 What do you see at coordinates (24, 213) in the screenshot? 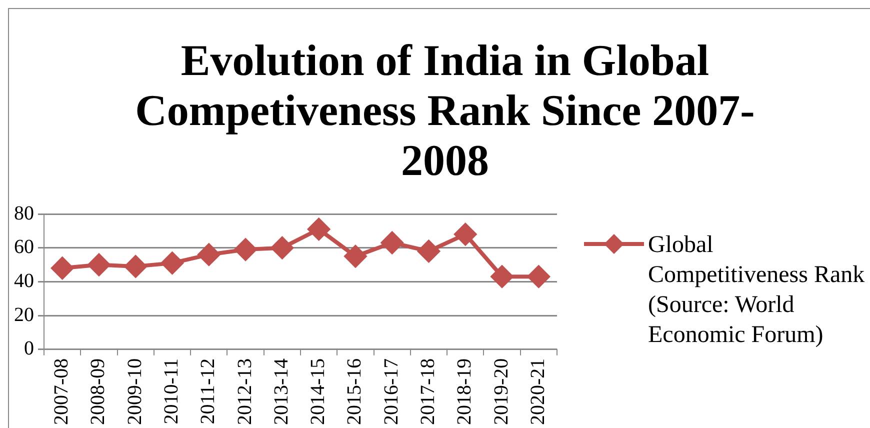
I see `y-tick-label: 80` at bounding box center [24, 213].